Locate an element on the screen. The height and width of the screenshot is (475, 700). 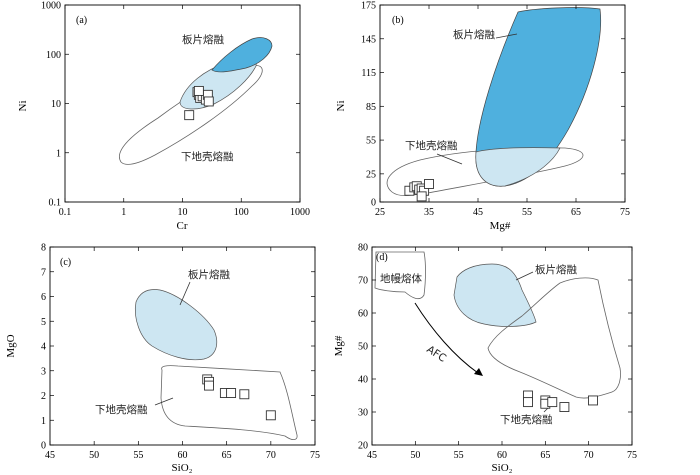
panel-c-ytick-label: 8 is located at coordinates (43, 248).